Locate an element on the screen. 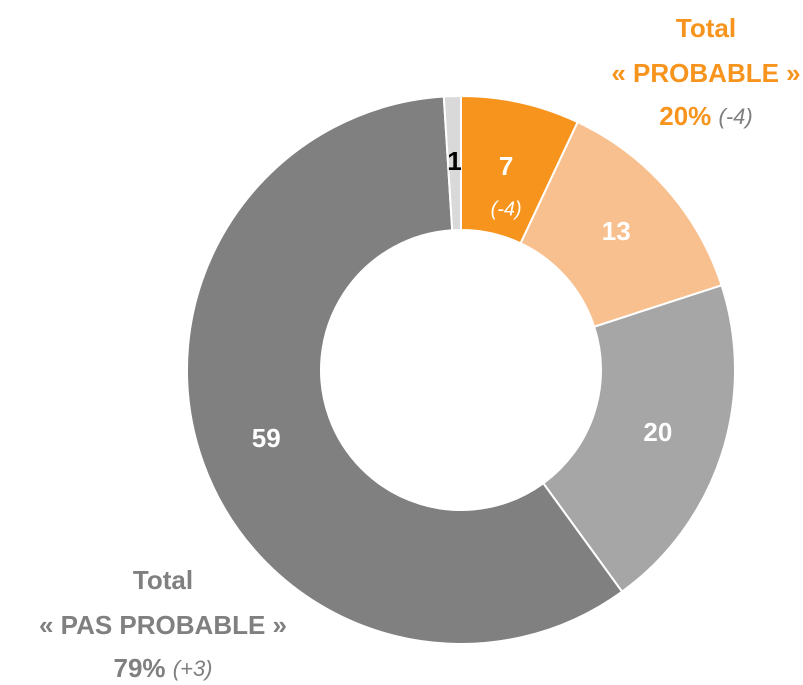 This screenshot has height=685, width=803. annotation-change: (-4) is located at coordinates (736, 116).